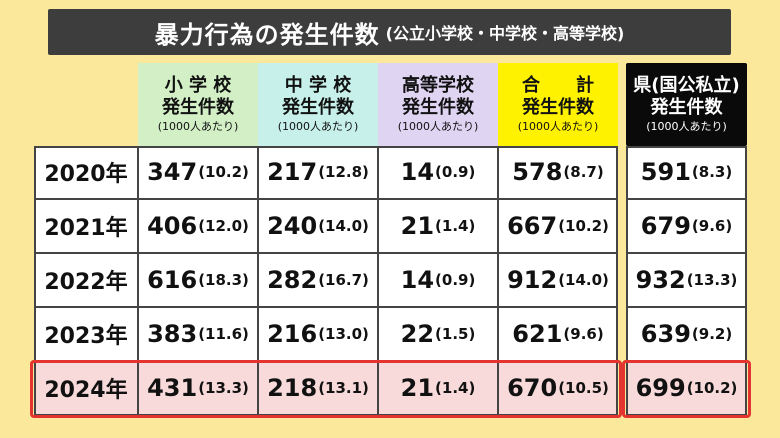 The width and height of the screenshot is (780, 438). I want to click on header-middle: 中 学 校 発生件数 (1000人あたり), so click(318, 104).